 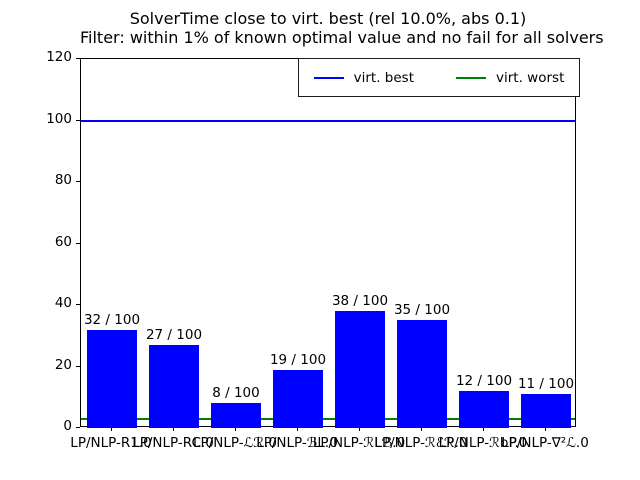 What do you see at coordinates (235, 443) in the screenshot?
I see `x-tick-label: LP/NLP-ℒℛ.0` at bounding box center [235, 443].